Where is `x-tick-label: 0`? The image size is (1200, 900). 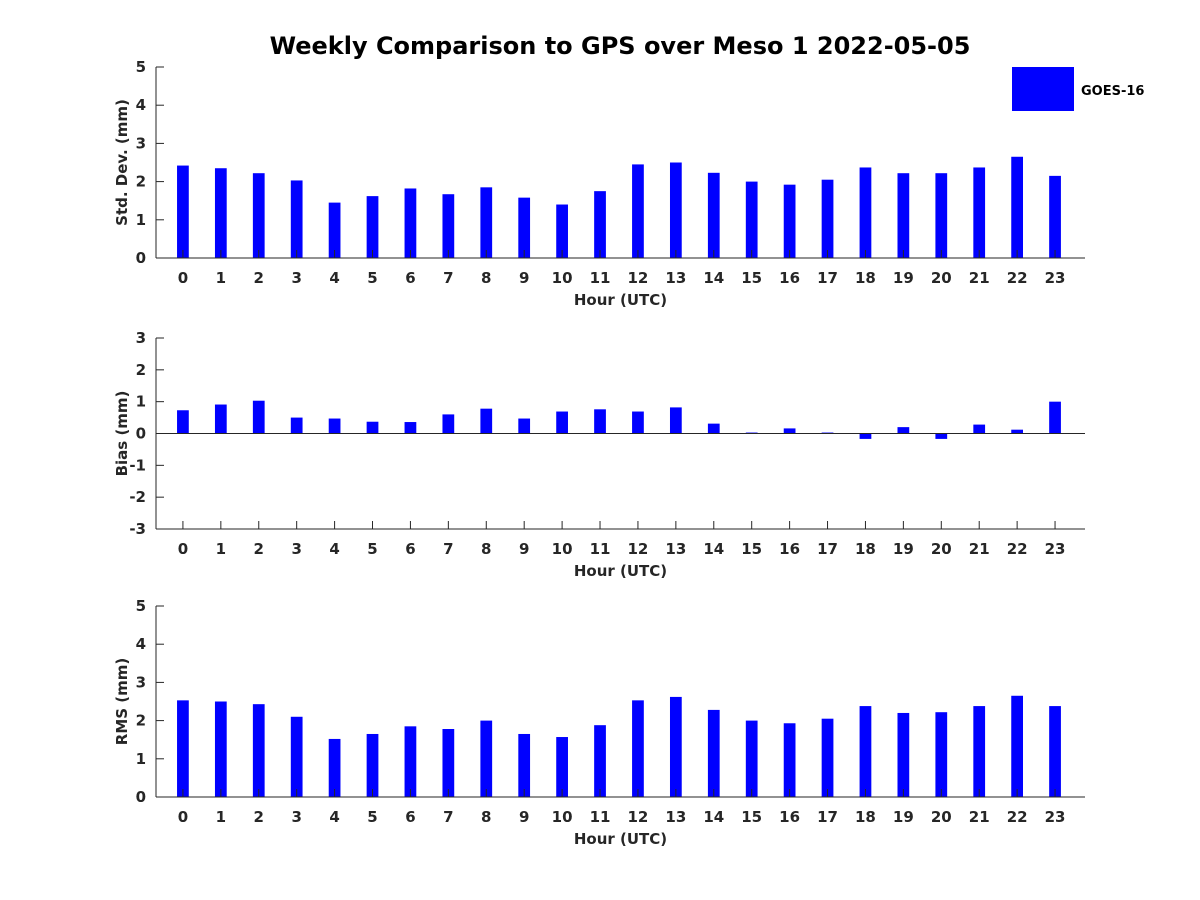 x-tick-label: 0 is located at coordinates (183, 278).